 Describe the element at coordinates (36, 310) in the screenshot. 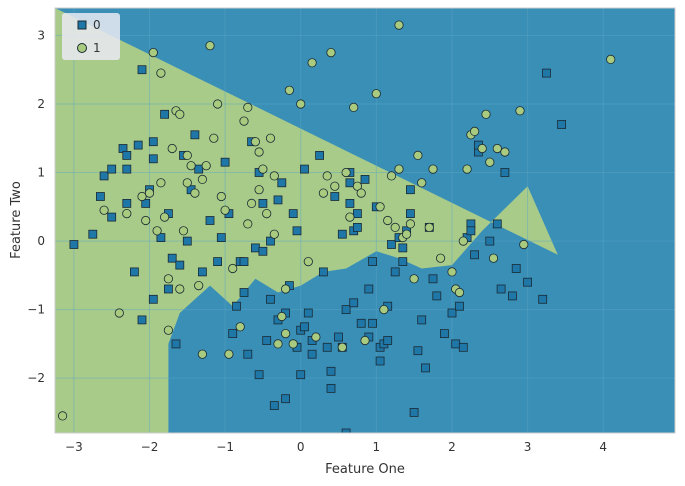

I see `y-tick-label: −1` at that location.